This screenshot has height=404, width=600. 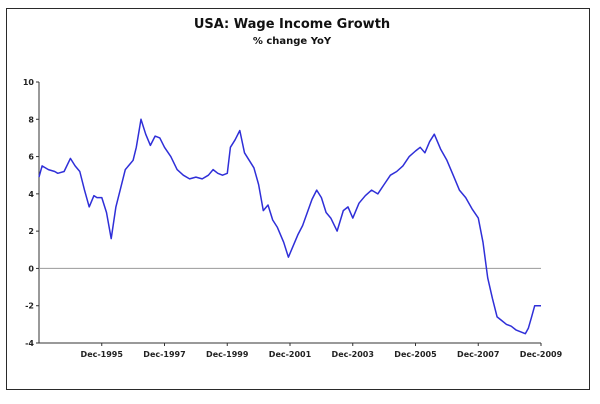 I want to click on y-tick-label: 4, so click(x=31, y=194).